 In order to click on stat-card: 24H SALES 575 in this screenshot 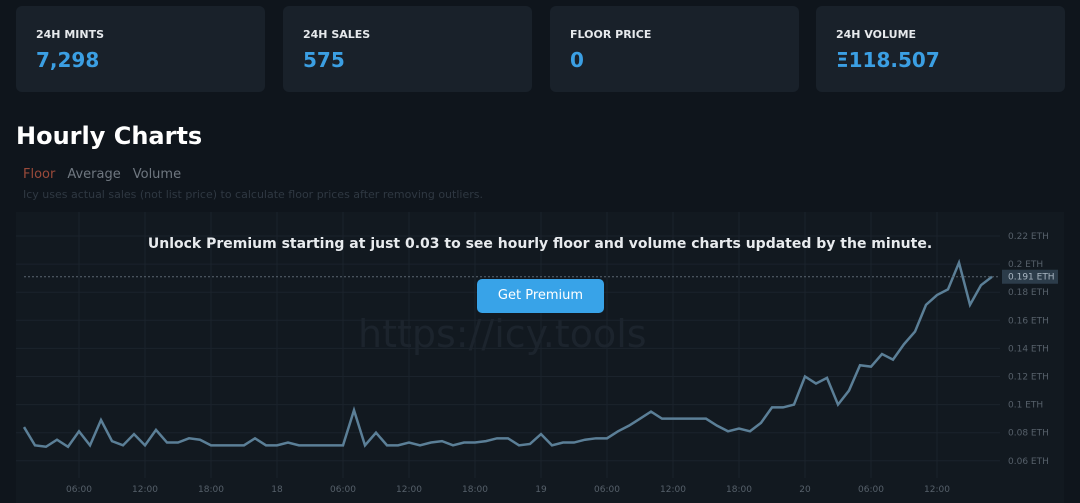, I will do `click(407, 49)`.